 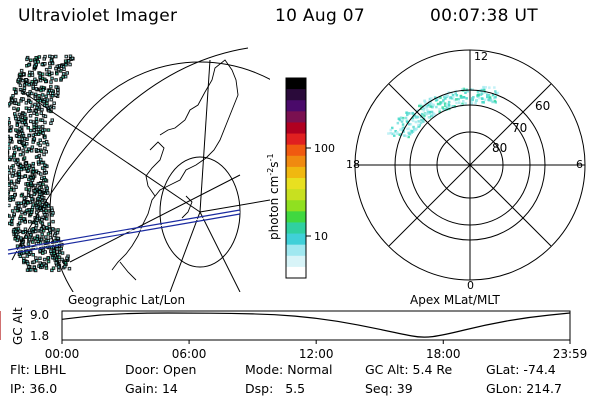 What do you see at coordinates (316, 354) in the screenshot?
I see `x-tick-label: 12:00` at bounding box center [316, 354].